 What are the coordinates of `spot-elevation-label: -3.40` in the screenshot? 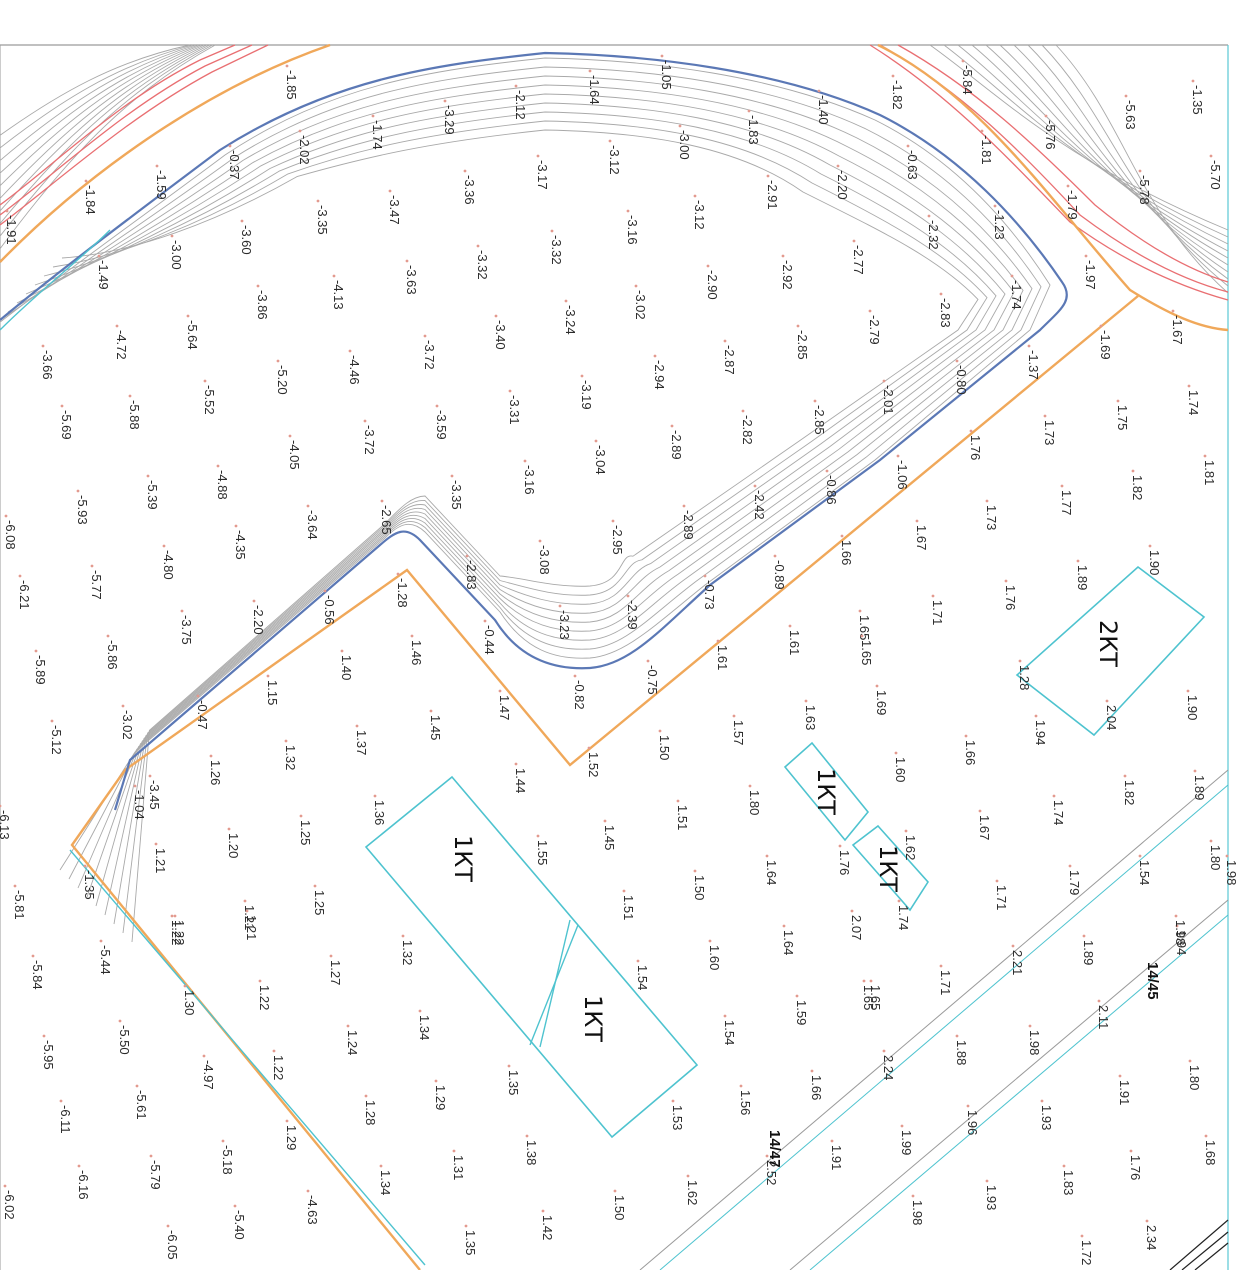 It's located at (500, 335).